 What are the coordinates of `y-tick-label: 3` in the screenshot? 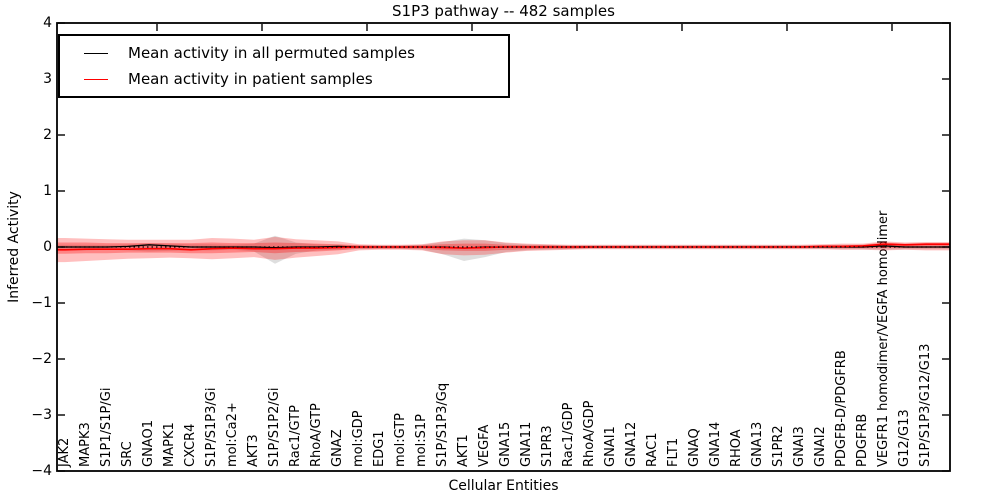 It's located at (47, 79).